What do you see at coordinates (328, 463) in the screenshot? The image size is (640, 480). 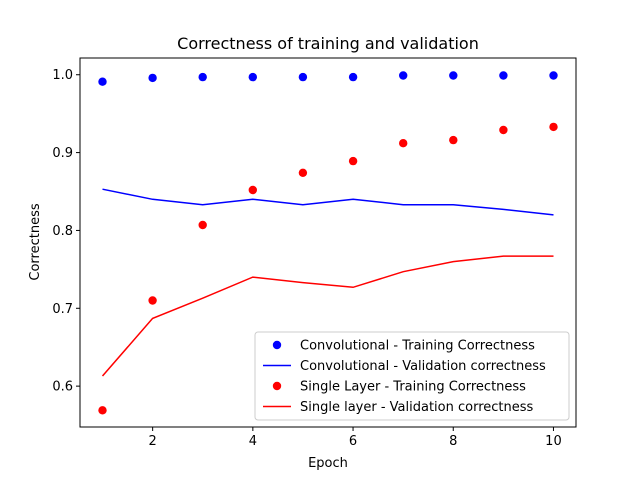 I see `x-axis-label: Epoch` at bounding box center [328, 463].